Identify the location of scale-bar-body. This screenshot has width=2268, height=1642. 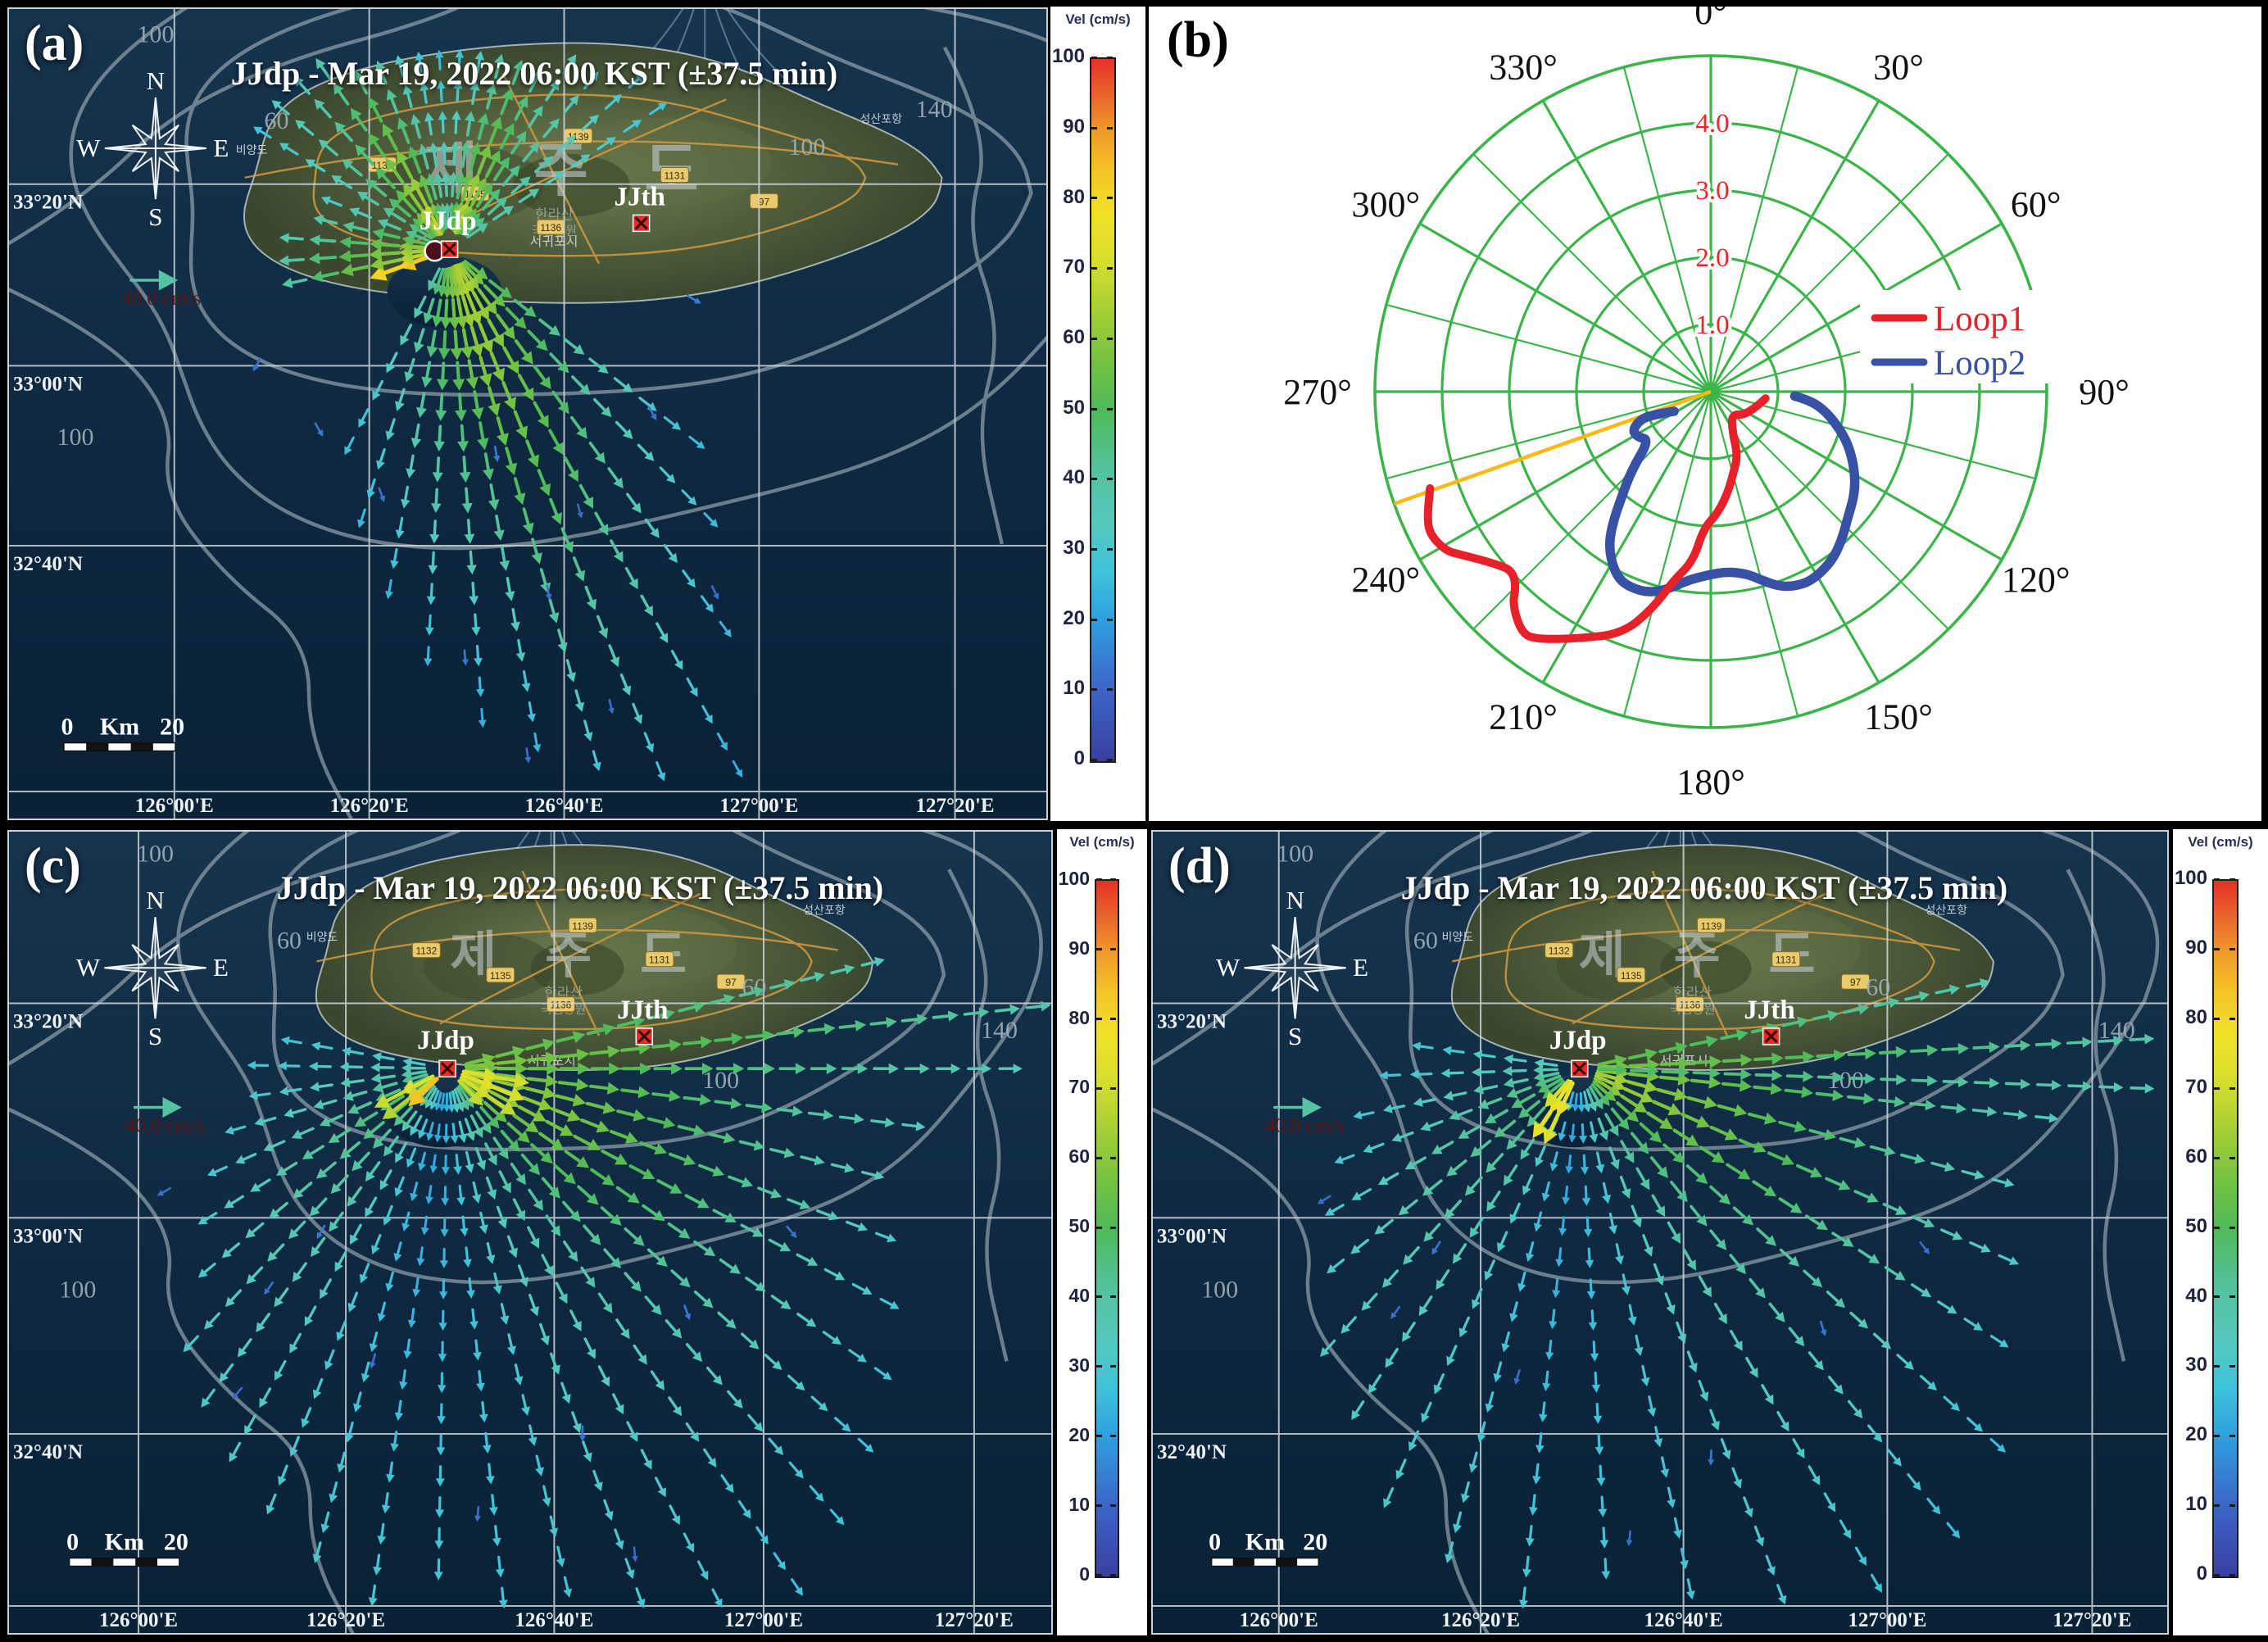
(124, 1562).